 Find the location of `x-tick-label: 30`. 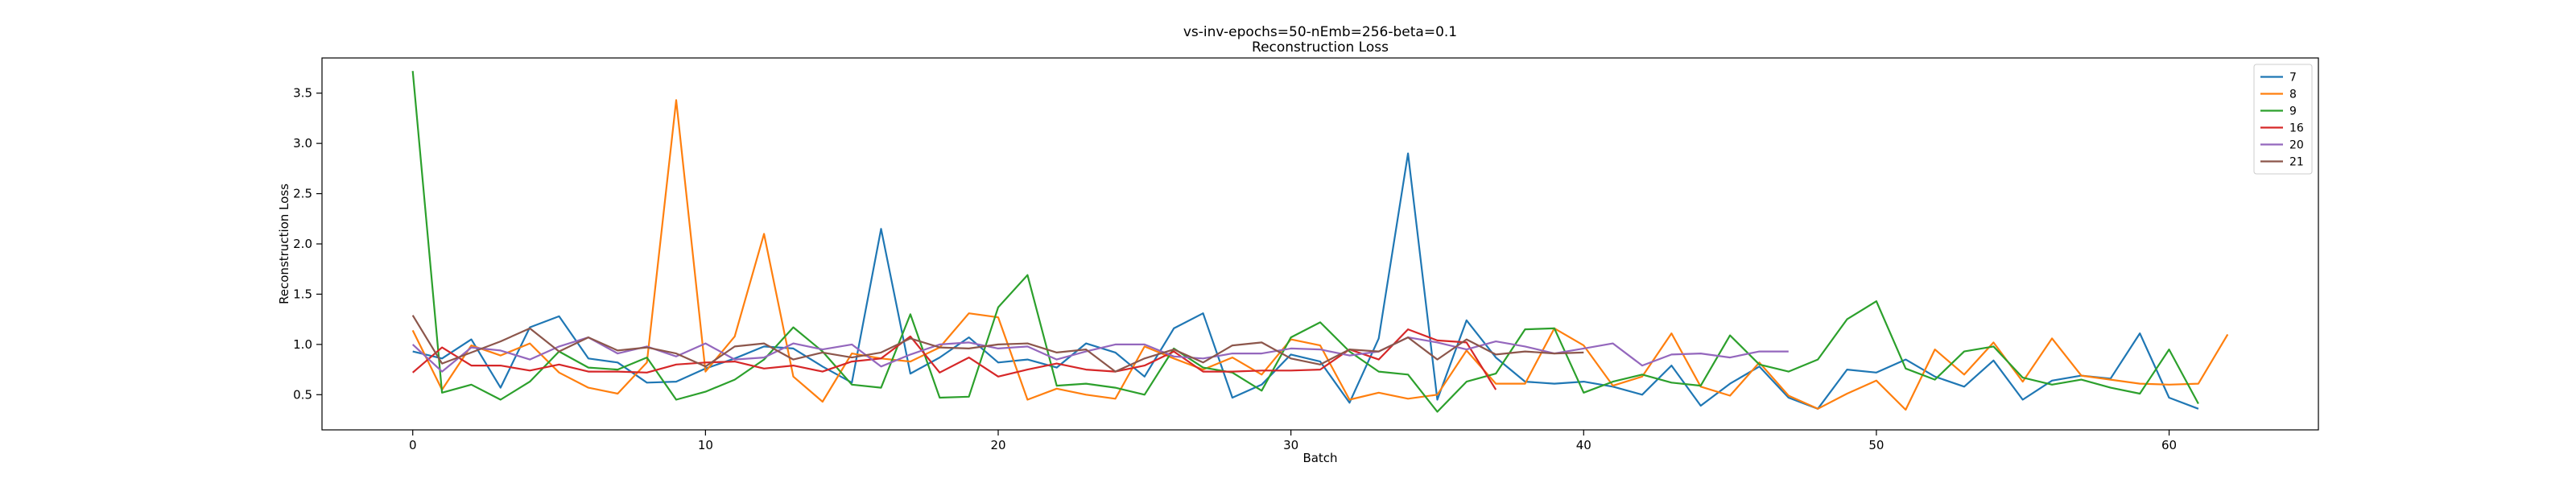

x-tick-label: 30 is located at coordinates (1290, 445).